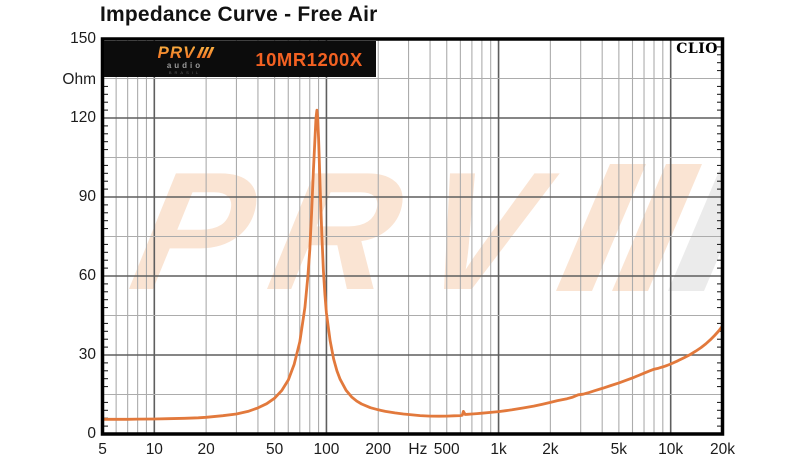 The image size is (800, 467). What do you see at coordinates (154, 449) in the screenshot?
I see `x-tick-label: 10` at bounding box center [154, 449].